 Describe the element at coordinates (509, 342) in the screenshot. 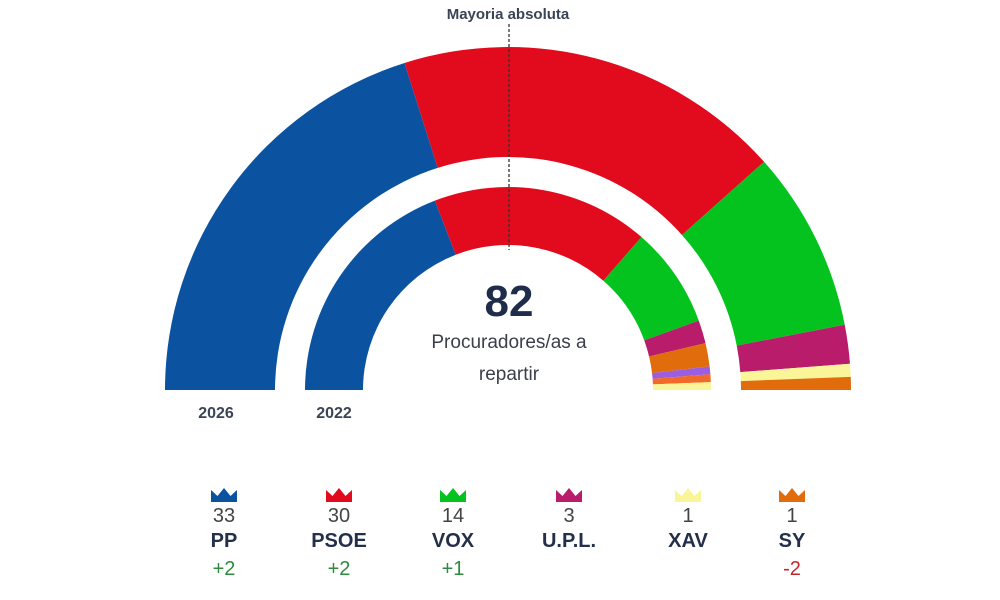

I see `center-label-1: Procuradores/as a` at that location.